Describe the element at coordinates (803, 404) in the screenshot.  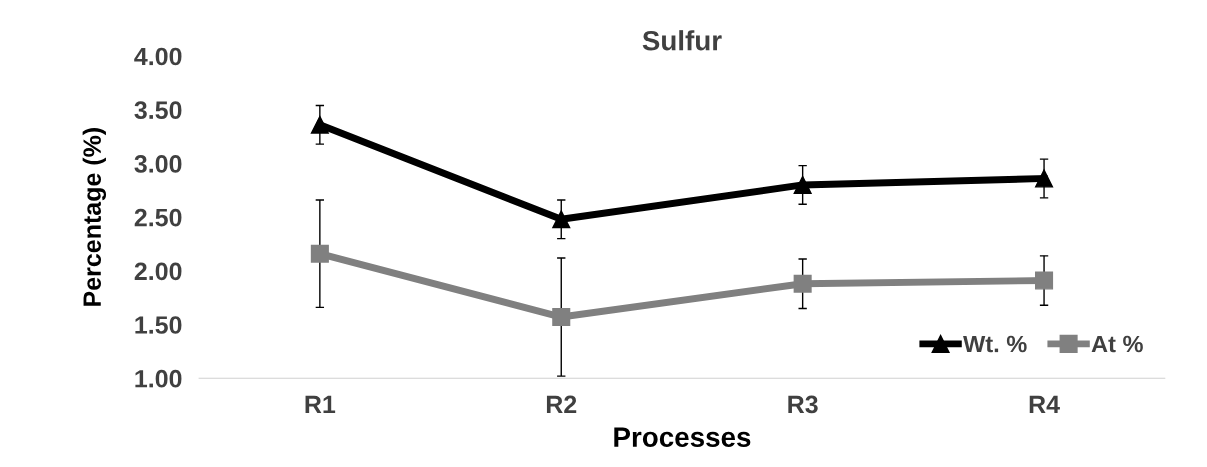
I see `x-tick-label: R3` at that location.